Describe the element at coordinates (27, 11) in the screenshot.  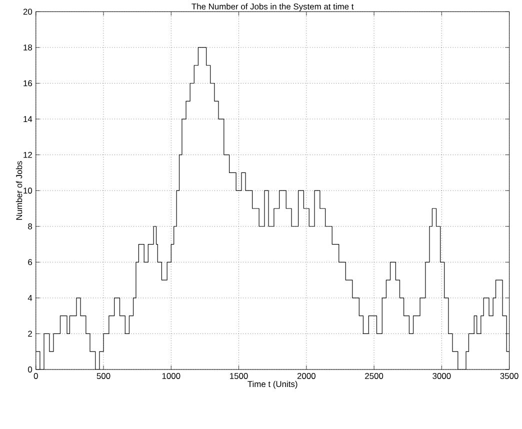
I see `y-tick-label: 20` at that location.